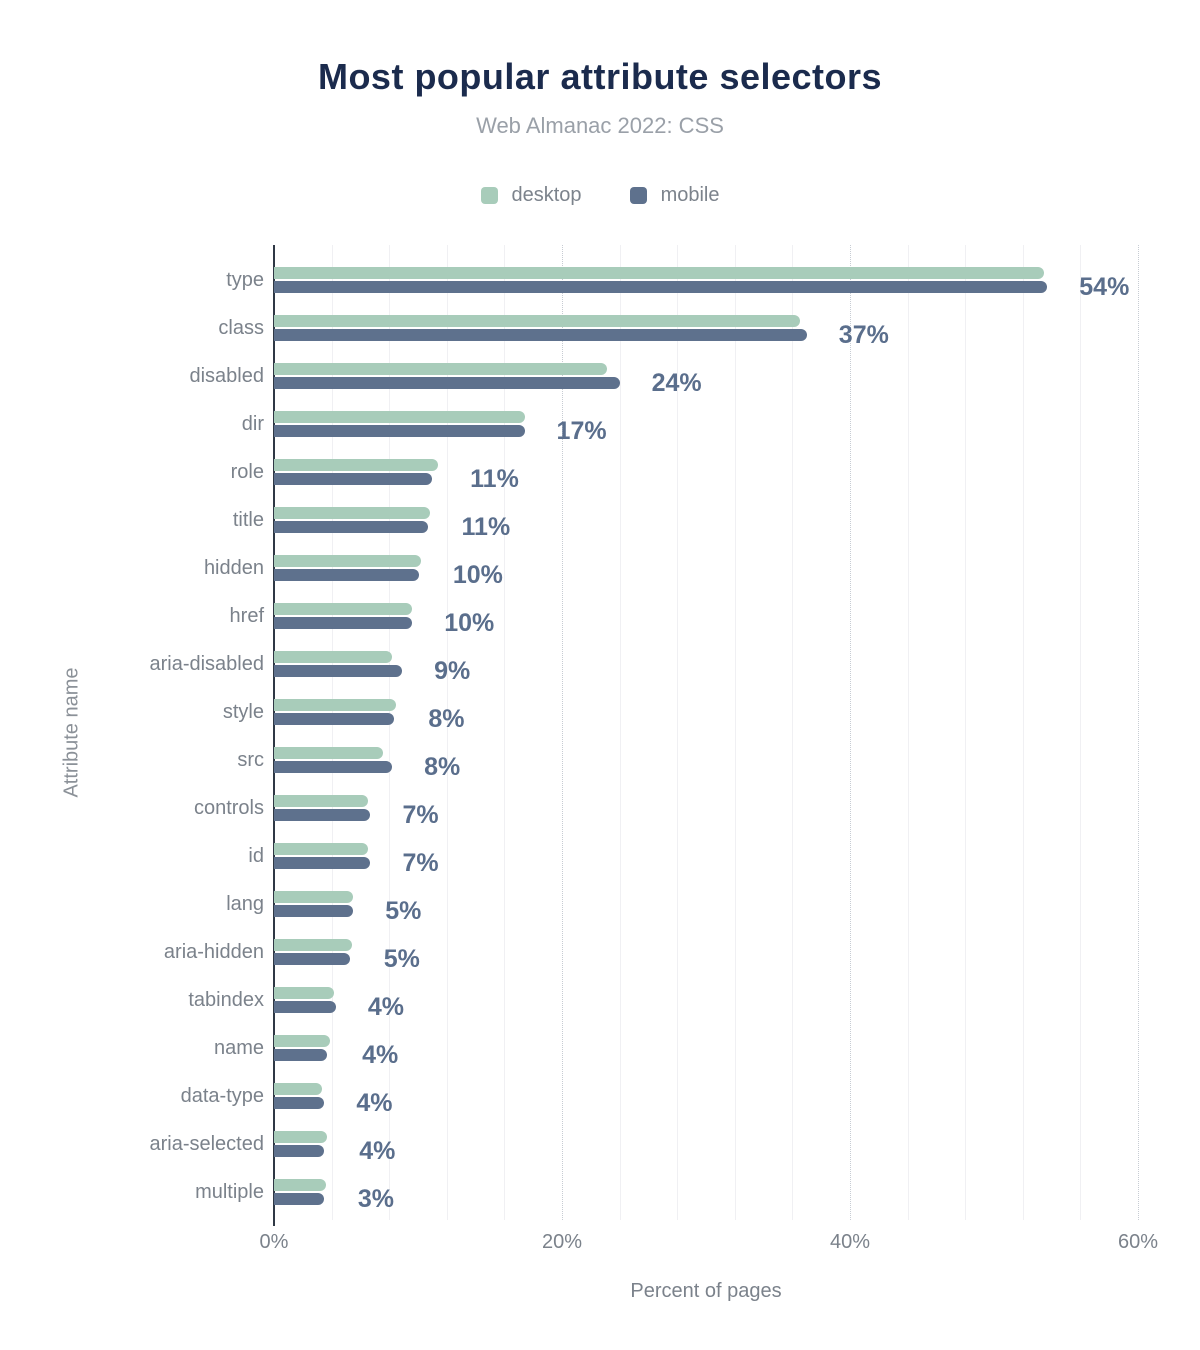 This screenshot has height=1350, width=1200. What do you see at coordinates (334, 719) in the screenshot?
I see `bar-mobile-style` at bounding box center [334, 719].